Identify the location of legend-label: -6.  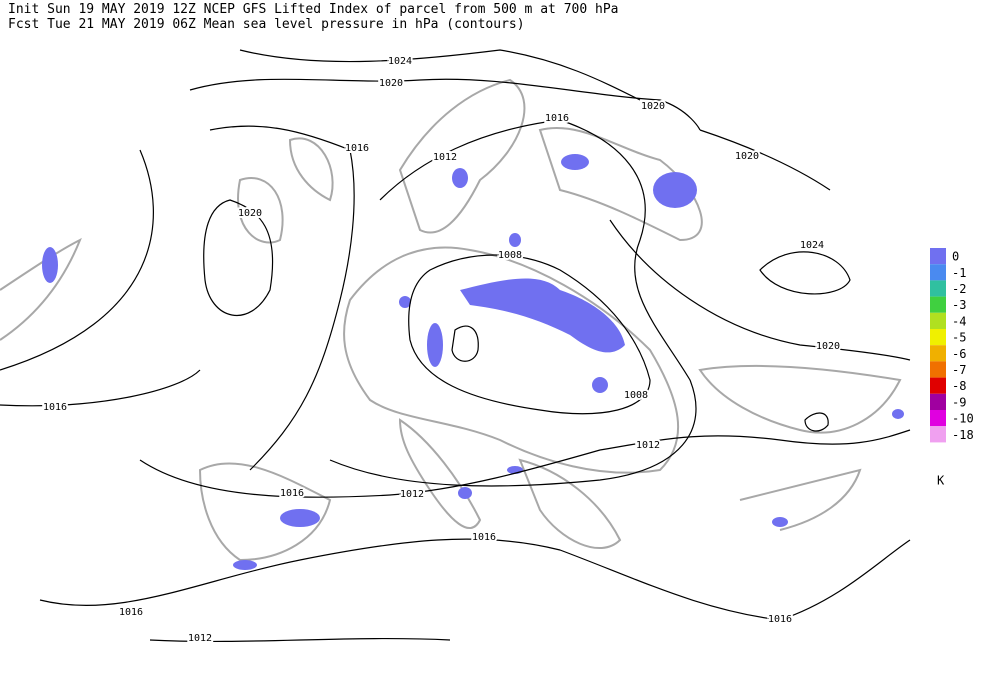
(959, 354).